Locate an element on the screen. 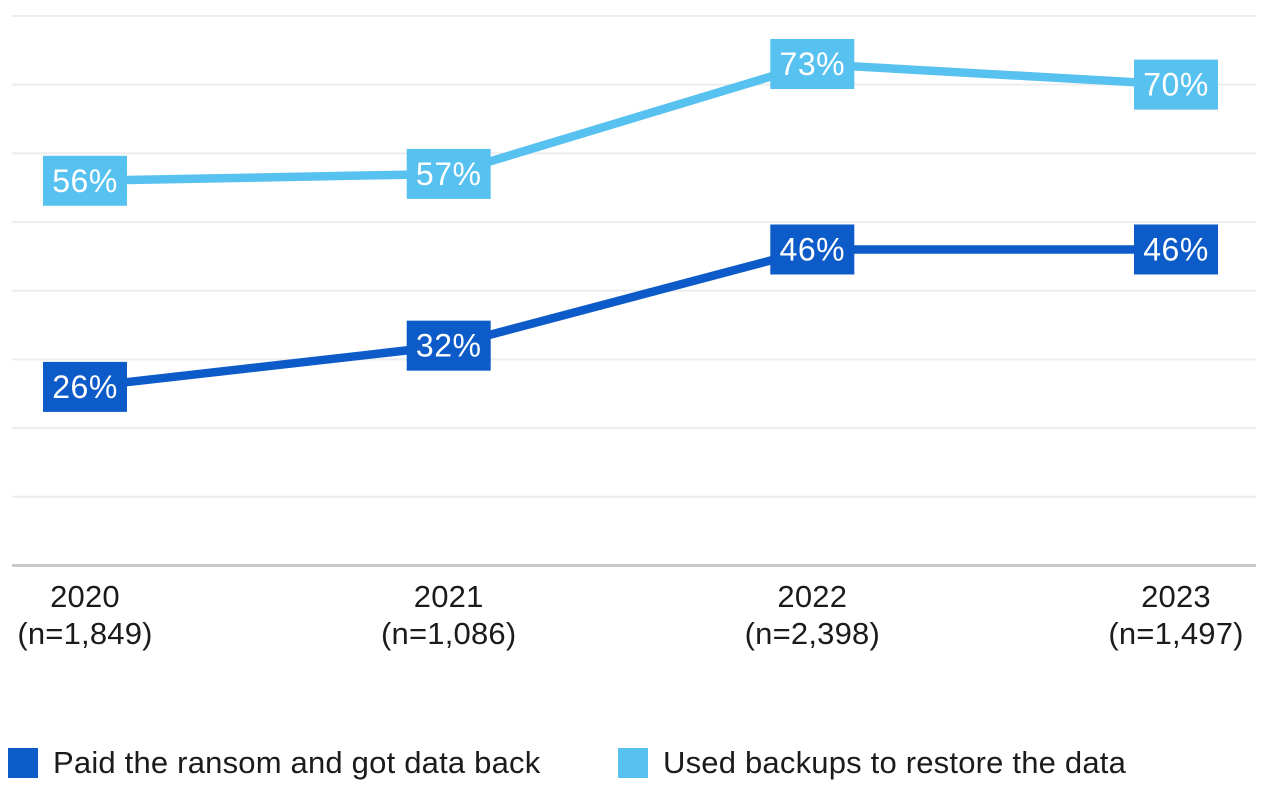  legend-item-used-backups: Used backups to restore the data is located at coordinates (872, 763).